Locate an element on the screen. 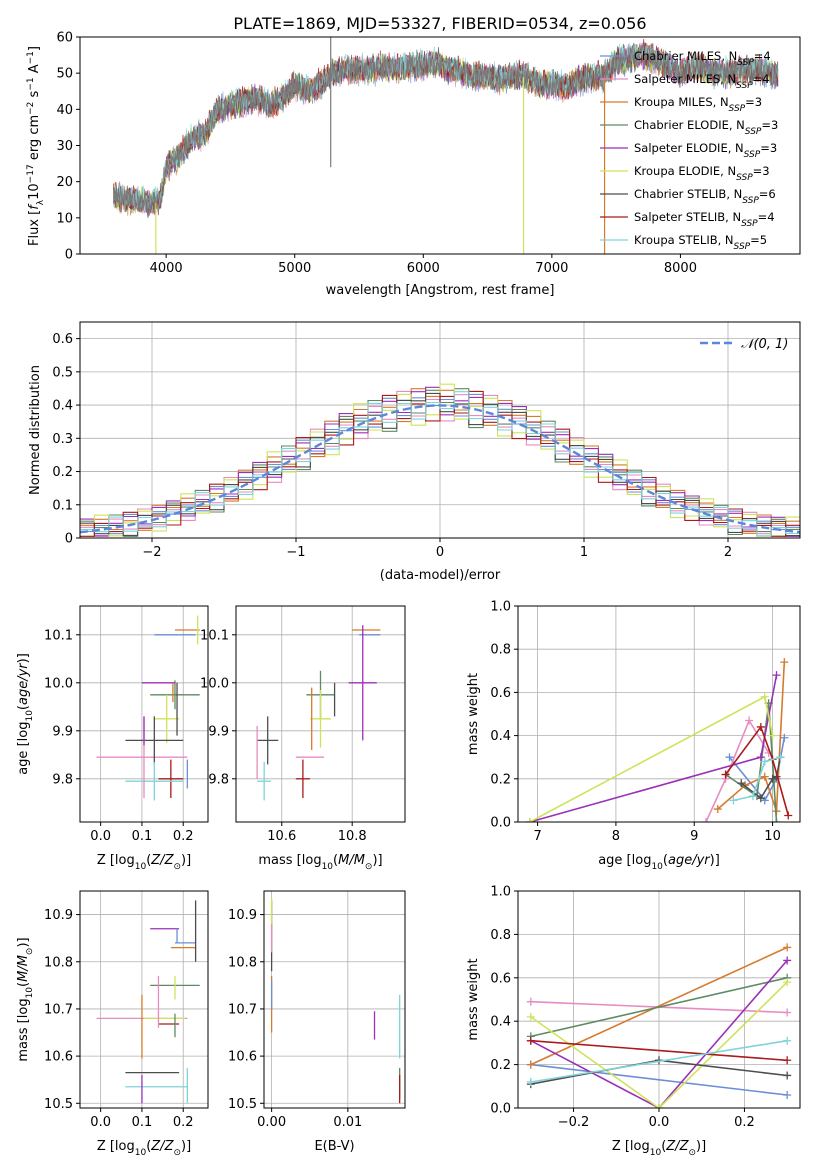  x-tick-label: 4000 is located at coordinates (166, 268).